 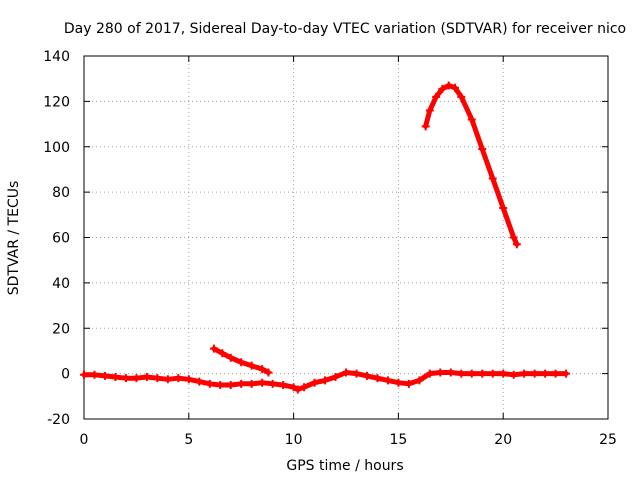 What do you see at coordinates (84, 440) in the screenshot?
I see `x-tick-label: 0` at bounding box center [84, 440].